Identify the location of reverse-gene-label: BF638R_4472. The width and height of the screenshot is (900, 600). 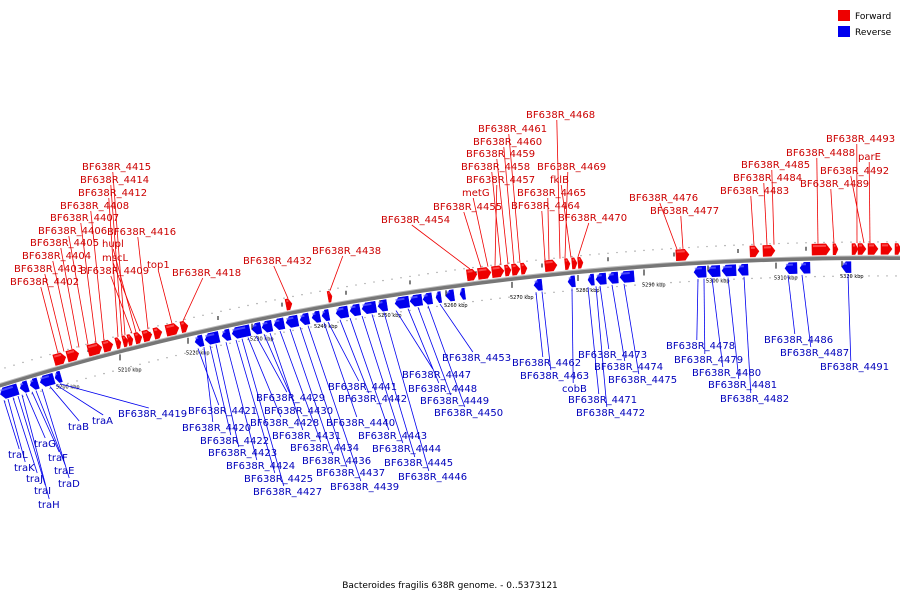
(610, 413).